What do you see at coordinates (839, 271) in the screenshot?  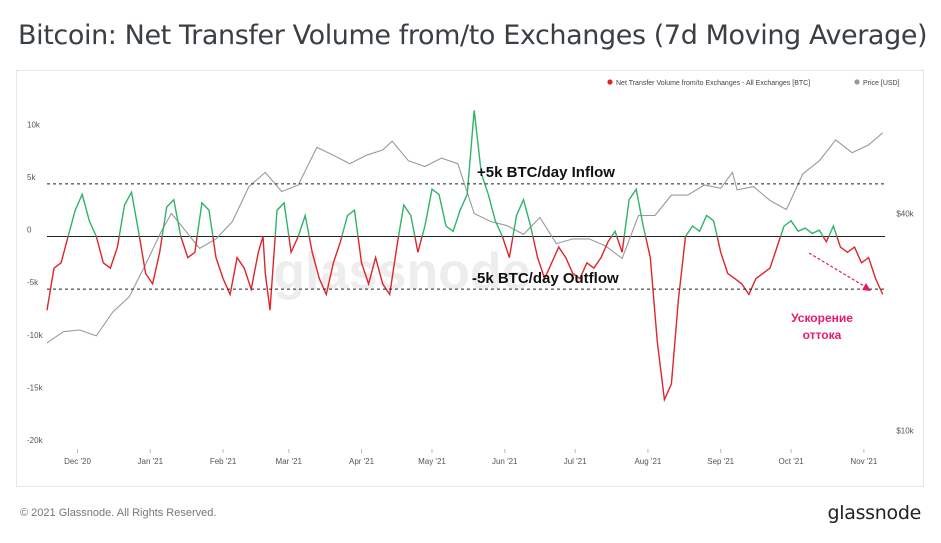 I see `annotation-arrow` at bounding box center [839, 271].